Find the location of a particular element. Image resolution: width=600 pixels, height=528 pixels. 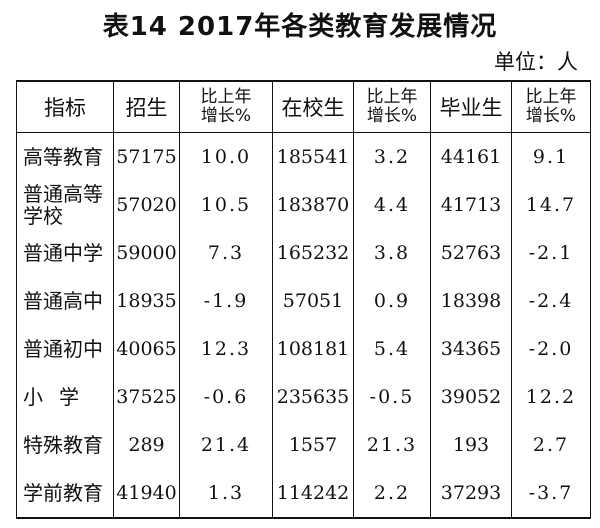

cell-graduates-growth: -2.4 is located at coordinates (551, 301).